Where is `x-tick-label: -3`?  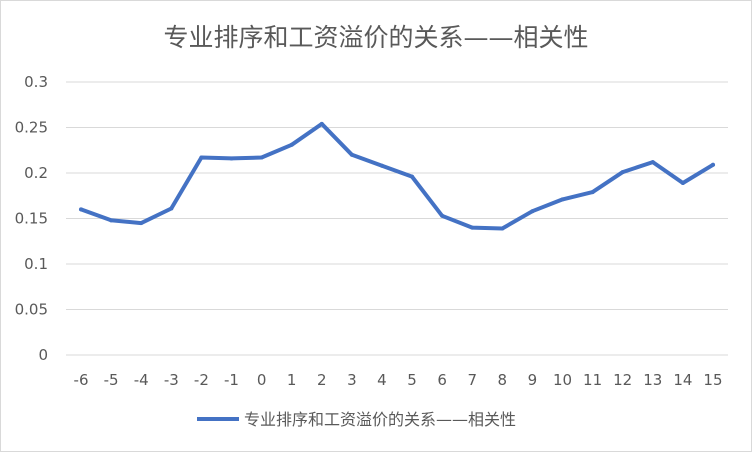 x-tick-label: -3 is located at coordinates (171, 380).